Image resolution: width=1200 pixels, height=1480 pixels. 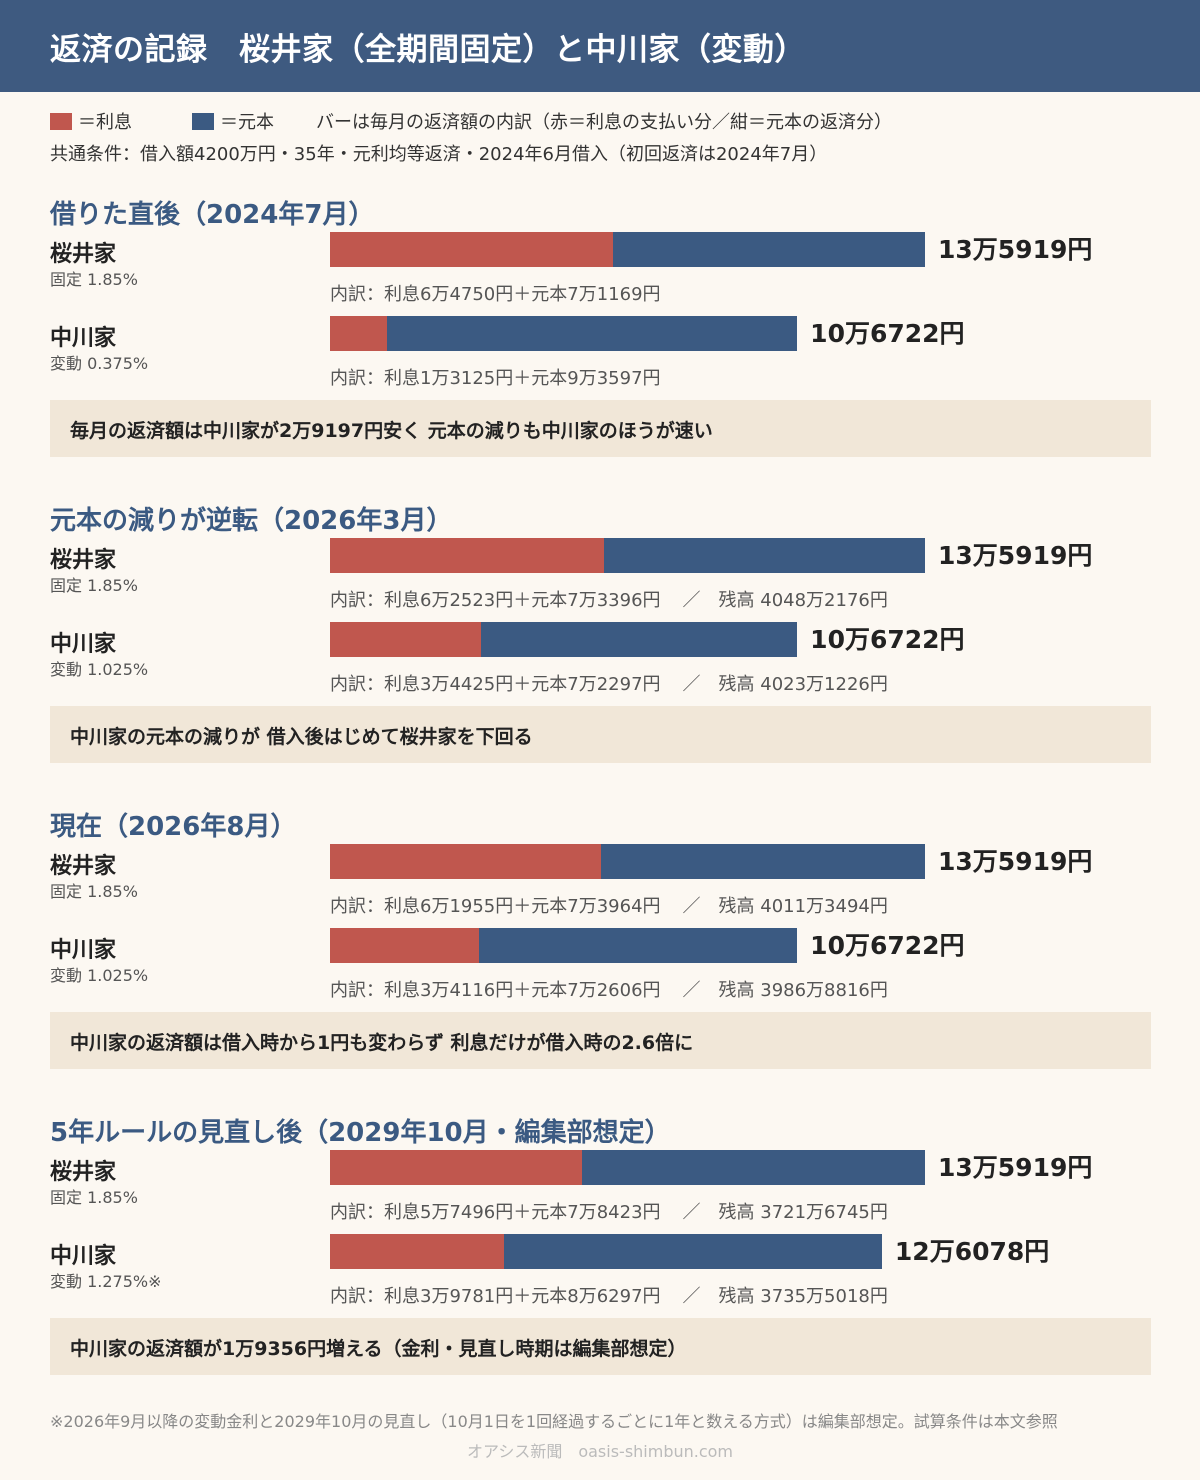 I want to click on panel-title: 借りた直後（2024年7月）, so click(x=212, y=215).